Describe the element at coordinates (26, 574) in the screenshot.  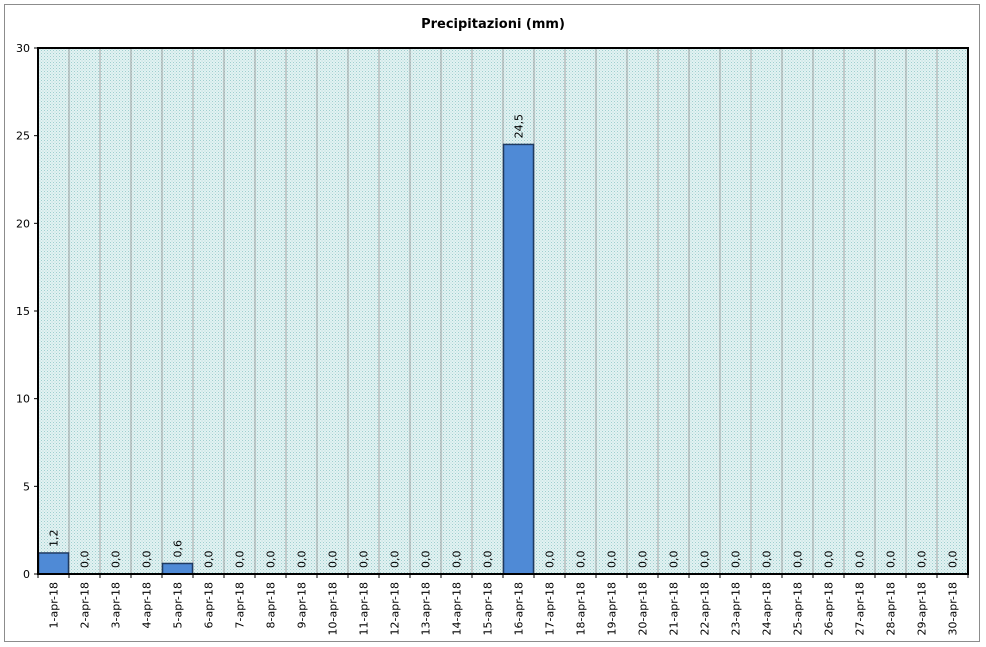
I see `y-tick-label: 0` at that location.